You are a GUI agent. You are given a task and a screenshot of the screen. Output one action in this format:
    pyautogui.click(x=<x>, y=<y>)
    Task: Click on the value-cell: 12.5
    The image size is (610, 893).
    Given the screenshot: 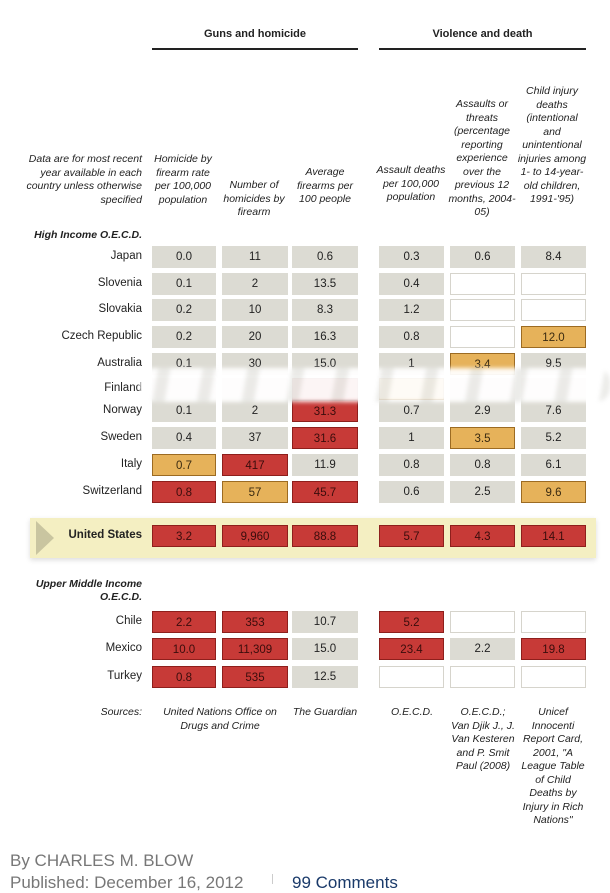 What is the action you would take?
    pyautogui.click(x=325, y=677)
    